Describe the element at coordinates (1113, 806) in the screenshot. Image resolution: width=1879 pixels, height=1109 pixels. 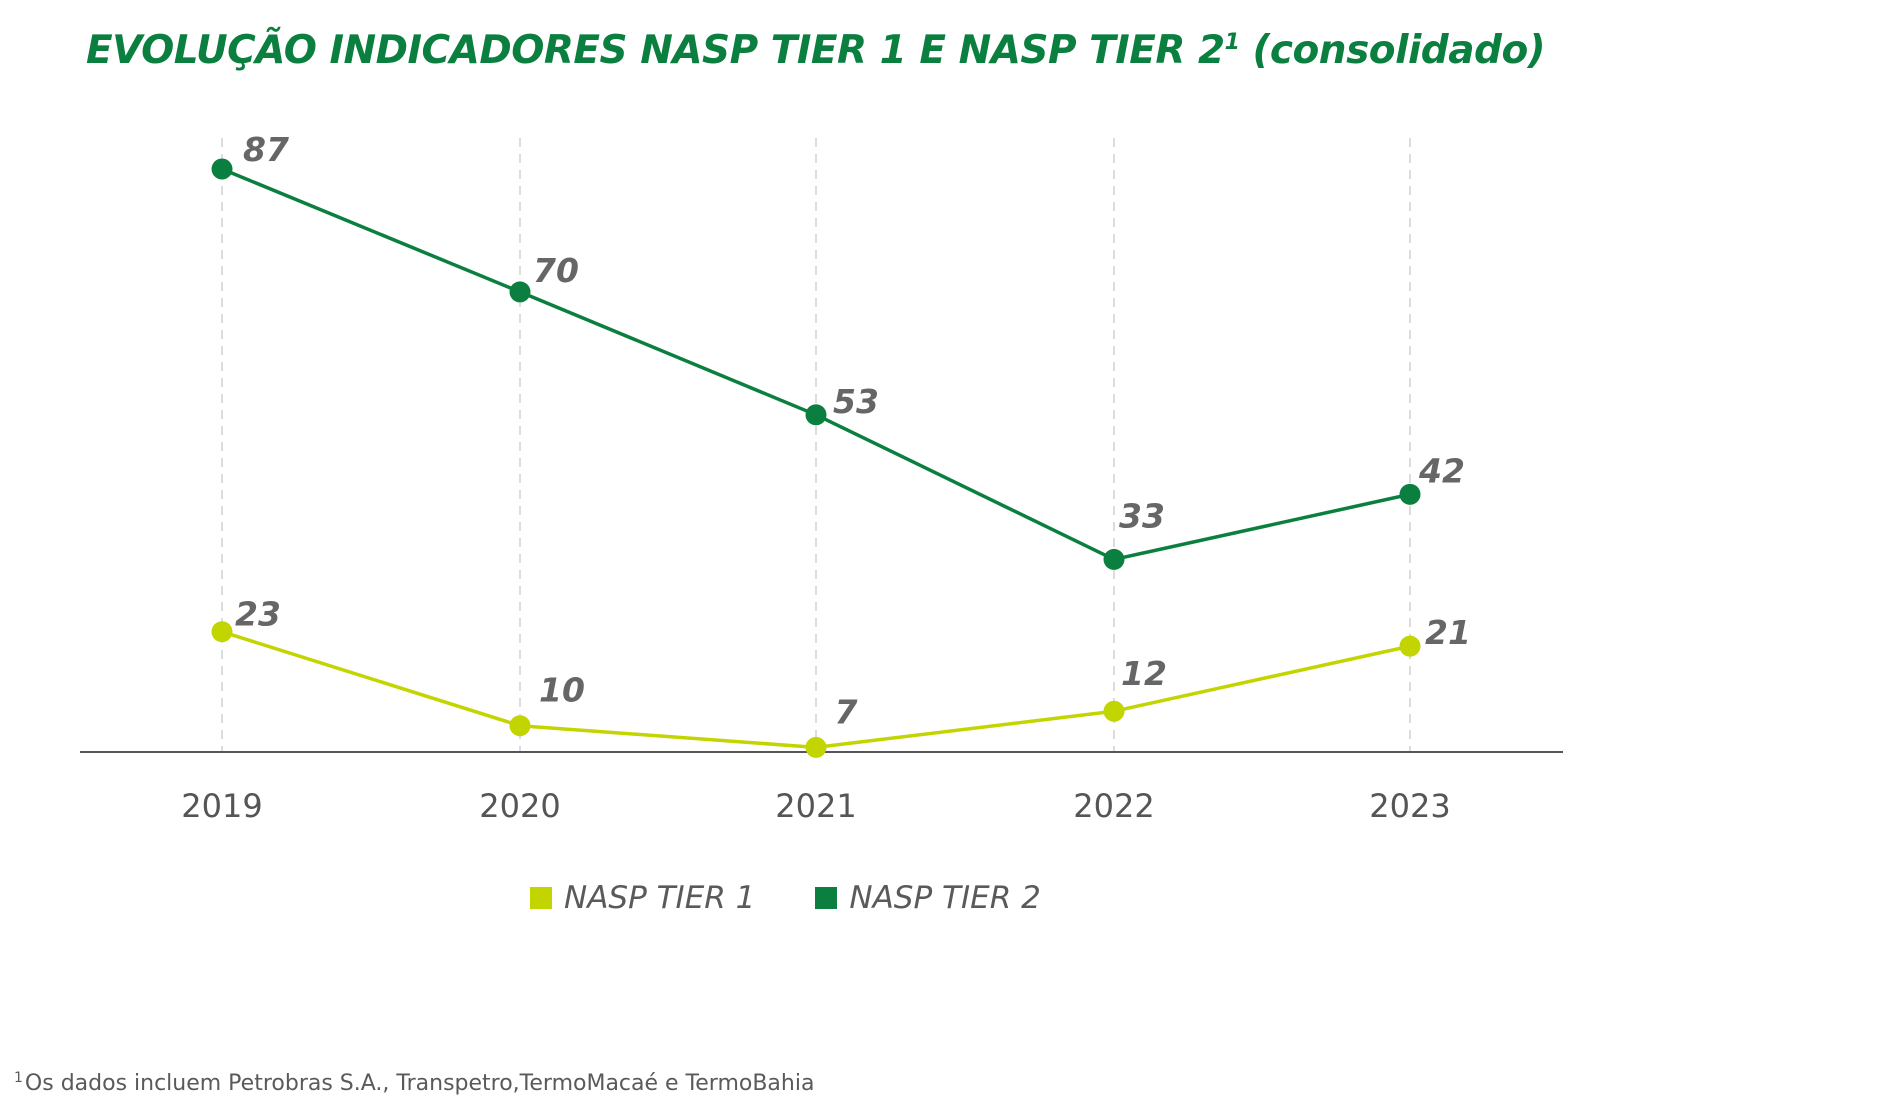
I see `x-tick-label-2022: 2022` at that location.